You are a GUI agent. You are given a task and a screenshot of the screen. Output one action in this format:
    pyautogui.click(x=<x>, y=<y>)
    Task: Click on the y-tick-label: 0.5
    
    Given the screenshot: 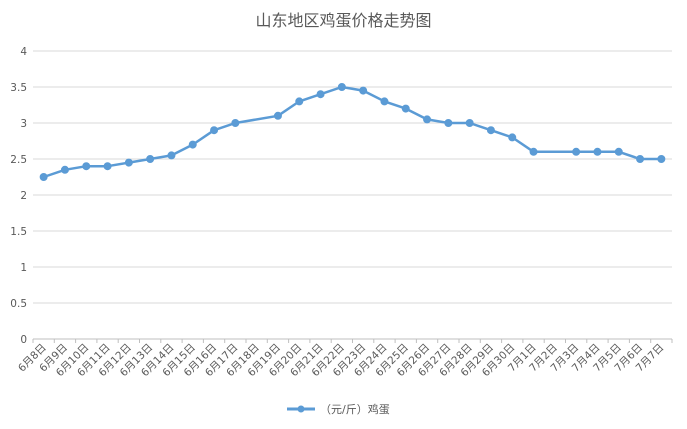 What is the action you would take?
    pyautogui.click(x=18, y=304)
    